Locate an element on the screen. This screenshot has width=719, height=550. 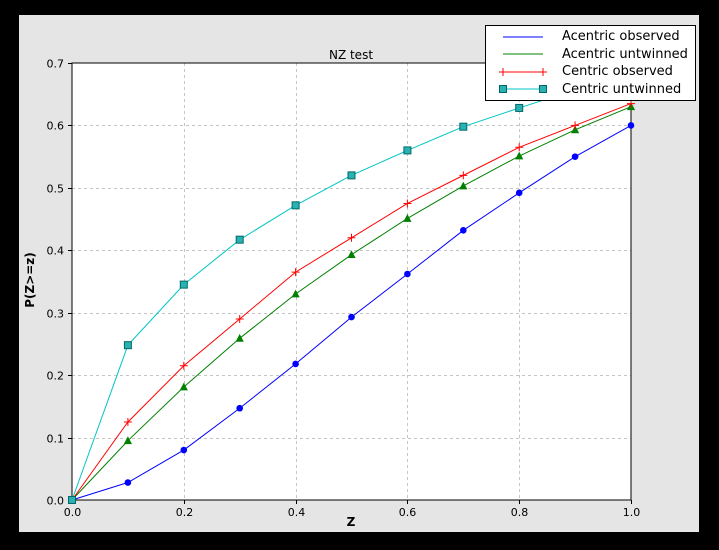
y-tick-label: 0.1 is located at coordinates (56, 439).